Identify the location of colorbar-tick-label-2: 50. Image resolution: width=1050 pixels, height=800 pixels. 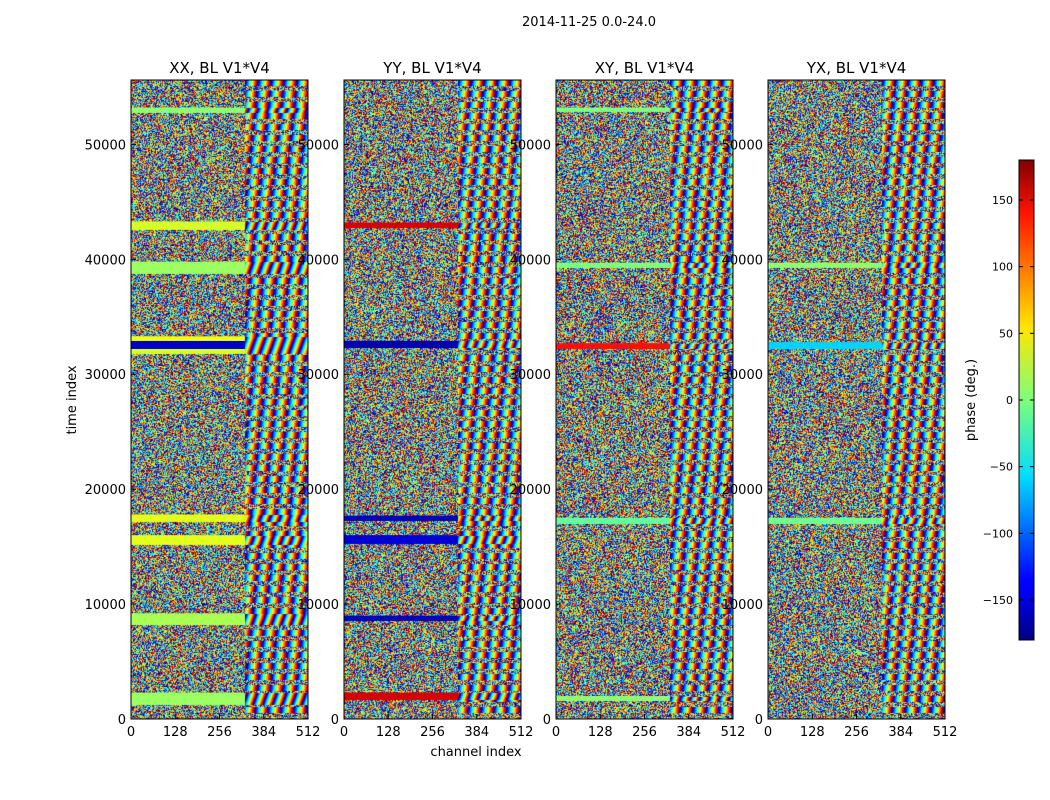
(1006, 333).